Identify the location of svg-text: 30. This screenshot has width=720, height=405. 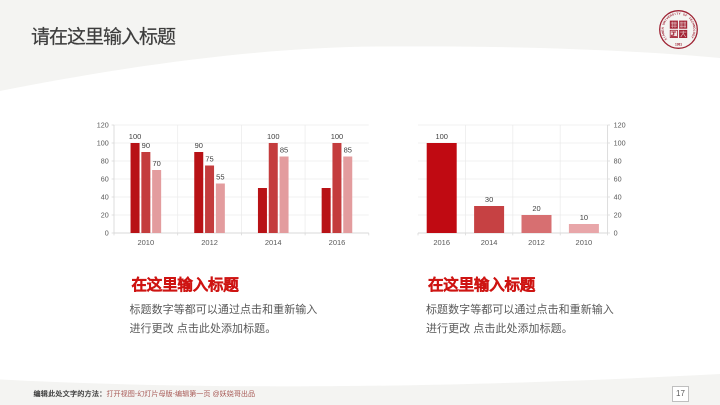
(489, 199).